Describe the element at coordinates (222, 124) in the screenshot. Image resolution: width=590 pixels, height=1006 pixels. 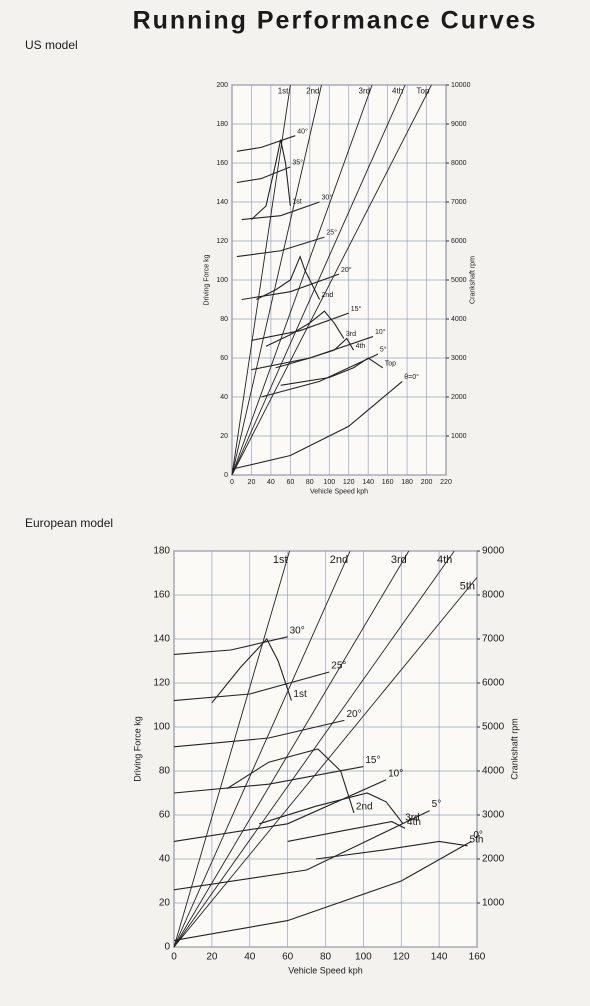
I see `y-tick-label: 180` at that location.